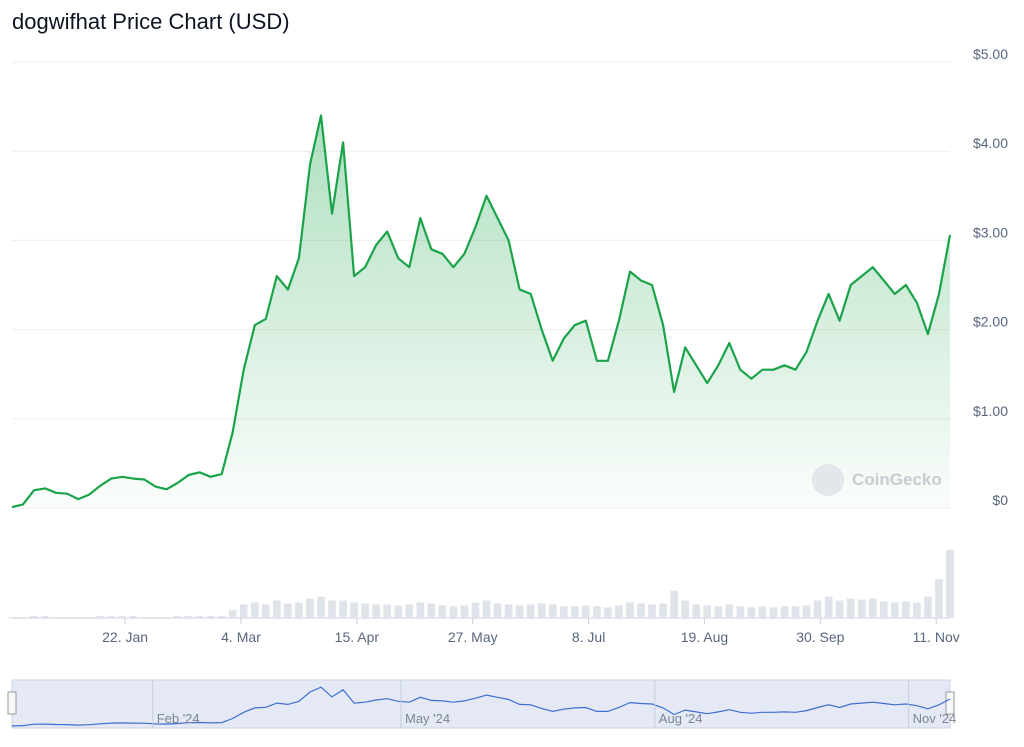 The width and height of the screenshot is (1024, 747). Describe the element at coordinates (820, 637) in the screenshot. I see `x-tick-label: 30. Sep` at that location.